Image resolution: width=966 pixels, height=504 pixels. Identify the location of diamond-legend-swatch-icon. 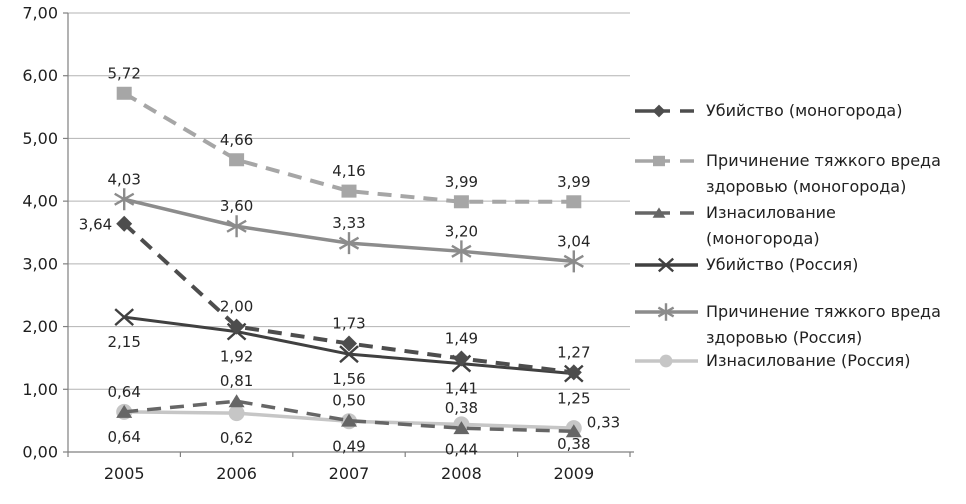
(664, 111).